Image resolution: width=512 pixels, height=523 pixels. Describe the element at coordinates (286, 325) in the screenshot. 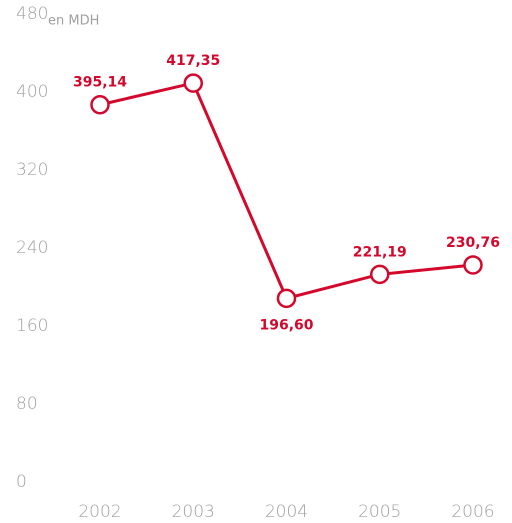

I see `value-label: 196,60` at that location.